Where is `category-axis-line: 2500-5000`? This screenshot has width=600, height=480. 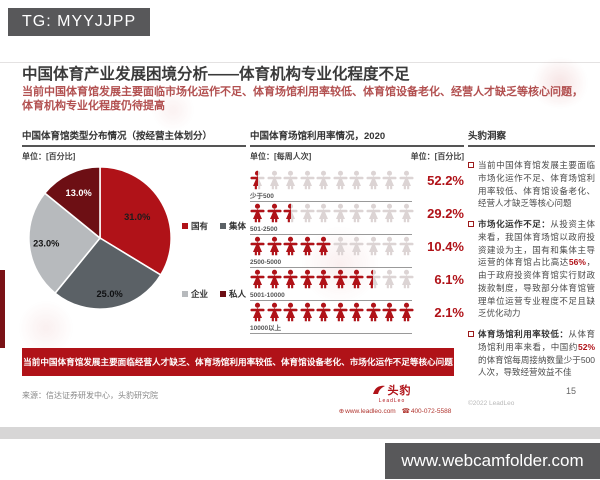
category-axis-line: 2500-5000 is located at coordinates (331, 262).